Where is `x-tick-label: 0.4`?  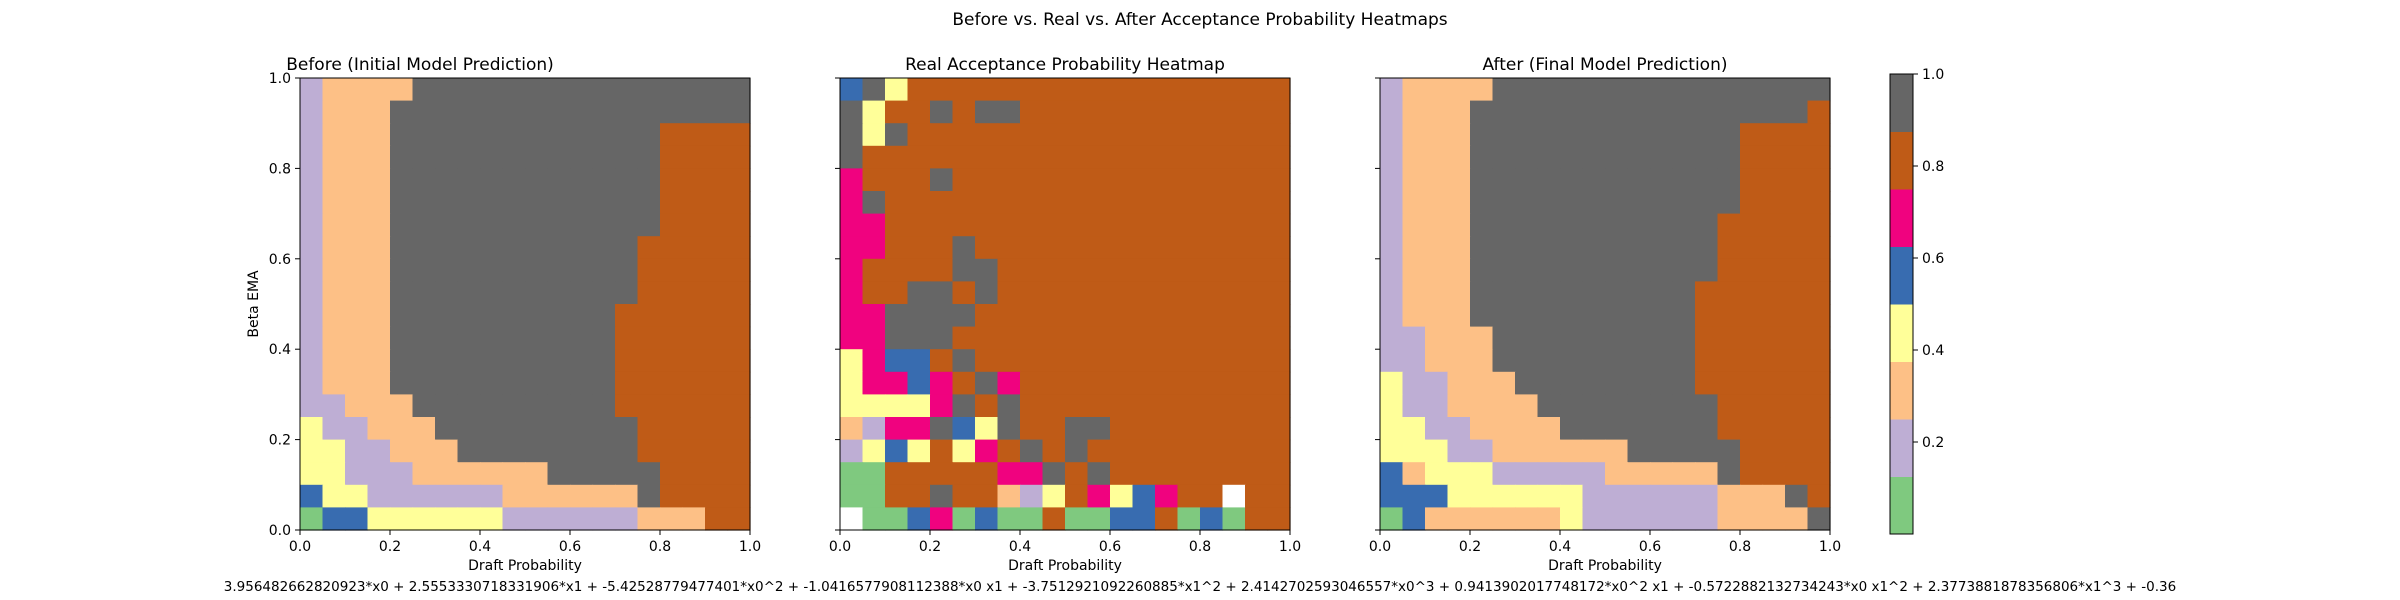 x-tick-label: 0.4 is located at coordinates (480, 547).